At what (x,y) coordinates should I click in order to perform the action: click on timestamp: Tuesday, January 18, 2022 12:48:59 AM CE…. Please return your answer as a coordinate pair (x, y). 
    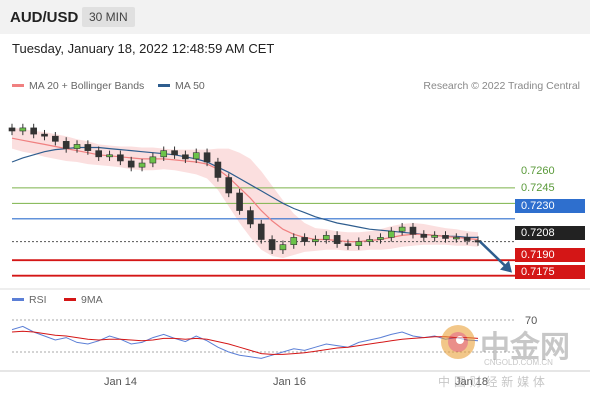
    Looking at the image, I should click on (143, 48).